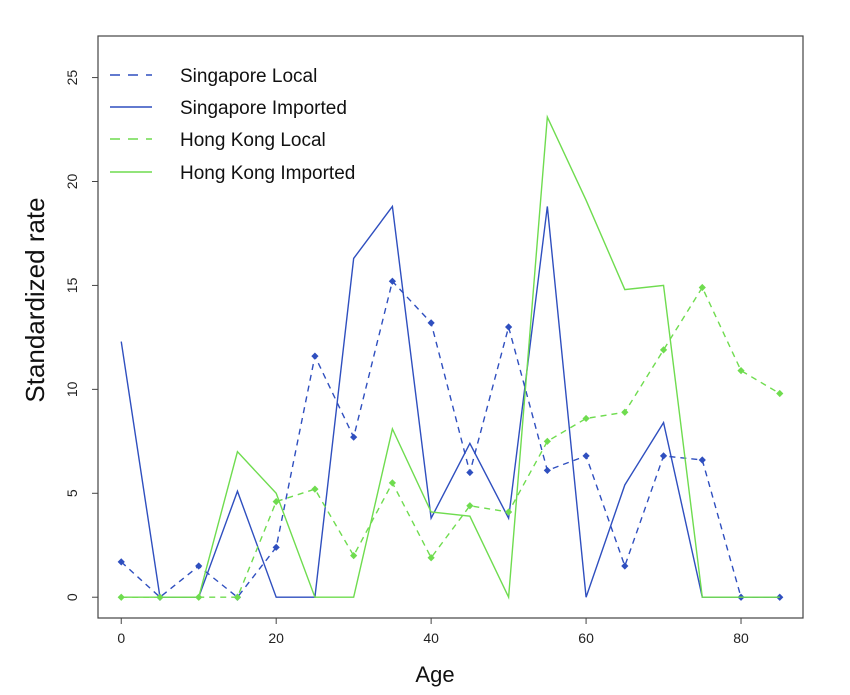 This screenshot has height=695, width=850. What do you see at coordinates (72, 78) in the screenshot?
I see `y-tick-label: 25` at bounding box center [72, 78].